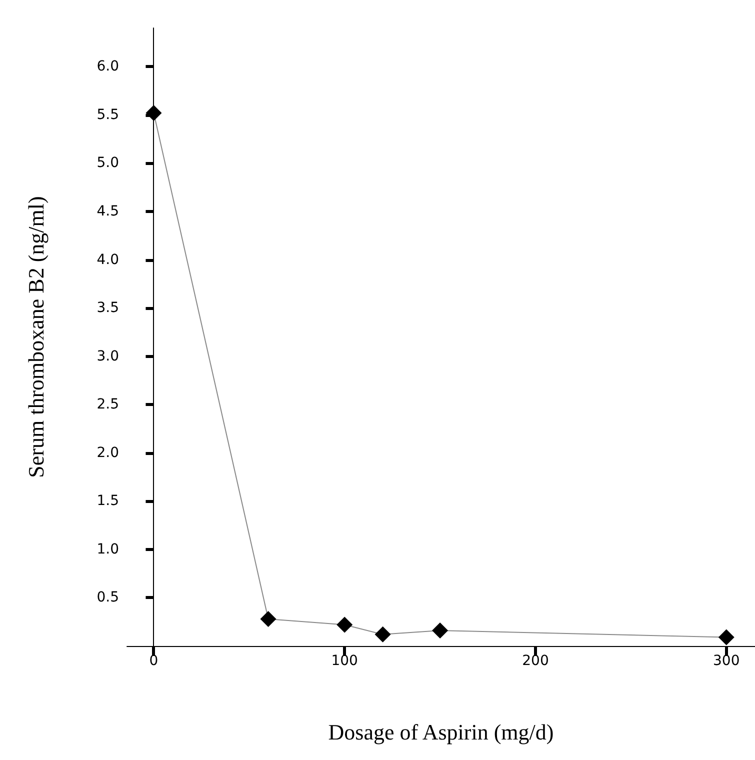 This screenshot has height=760, width=755. I want to click on x-tick-label: 100, so click(344, 661).